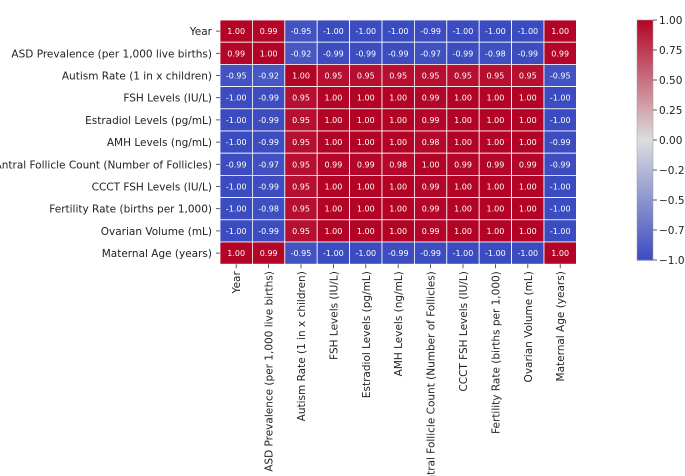 This screenshot has height=476, width=685. Describe the element at coordinates (111, 54) in the screenshot. I see `row-label: ASD Prevalence (per 1,000 live births)` at that location.